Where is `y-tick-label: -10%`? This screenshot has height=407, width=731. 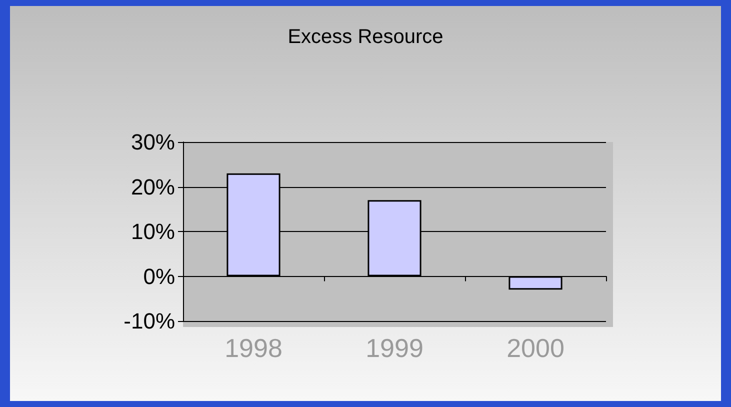
y-tick-label: -10% is located at coordinates (149, 321).